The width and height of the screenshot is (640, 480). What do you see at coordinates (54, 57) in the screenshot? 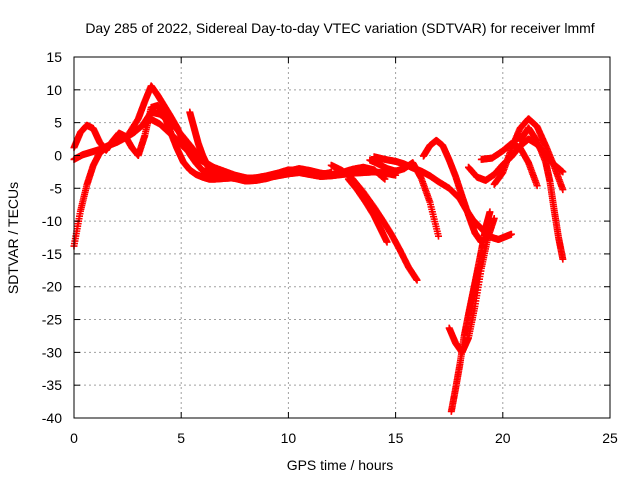
I see `y-tick-label: 15` at bounding box center [54, 57].